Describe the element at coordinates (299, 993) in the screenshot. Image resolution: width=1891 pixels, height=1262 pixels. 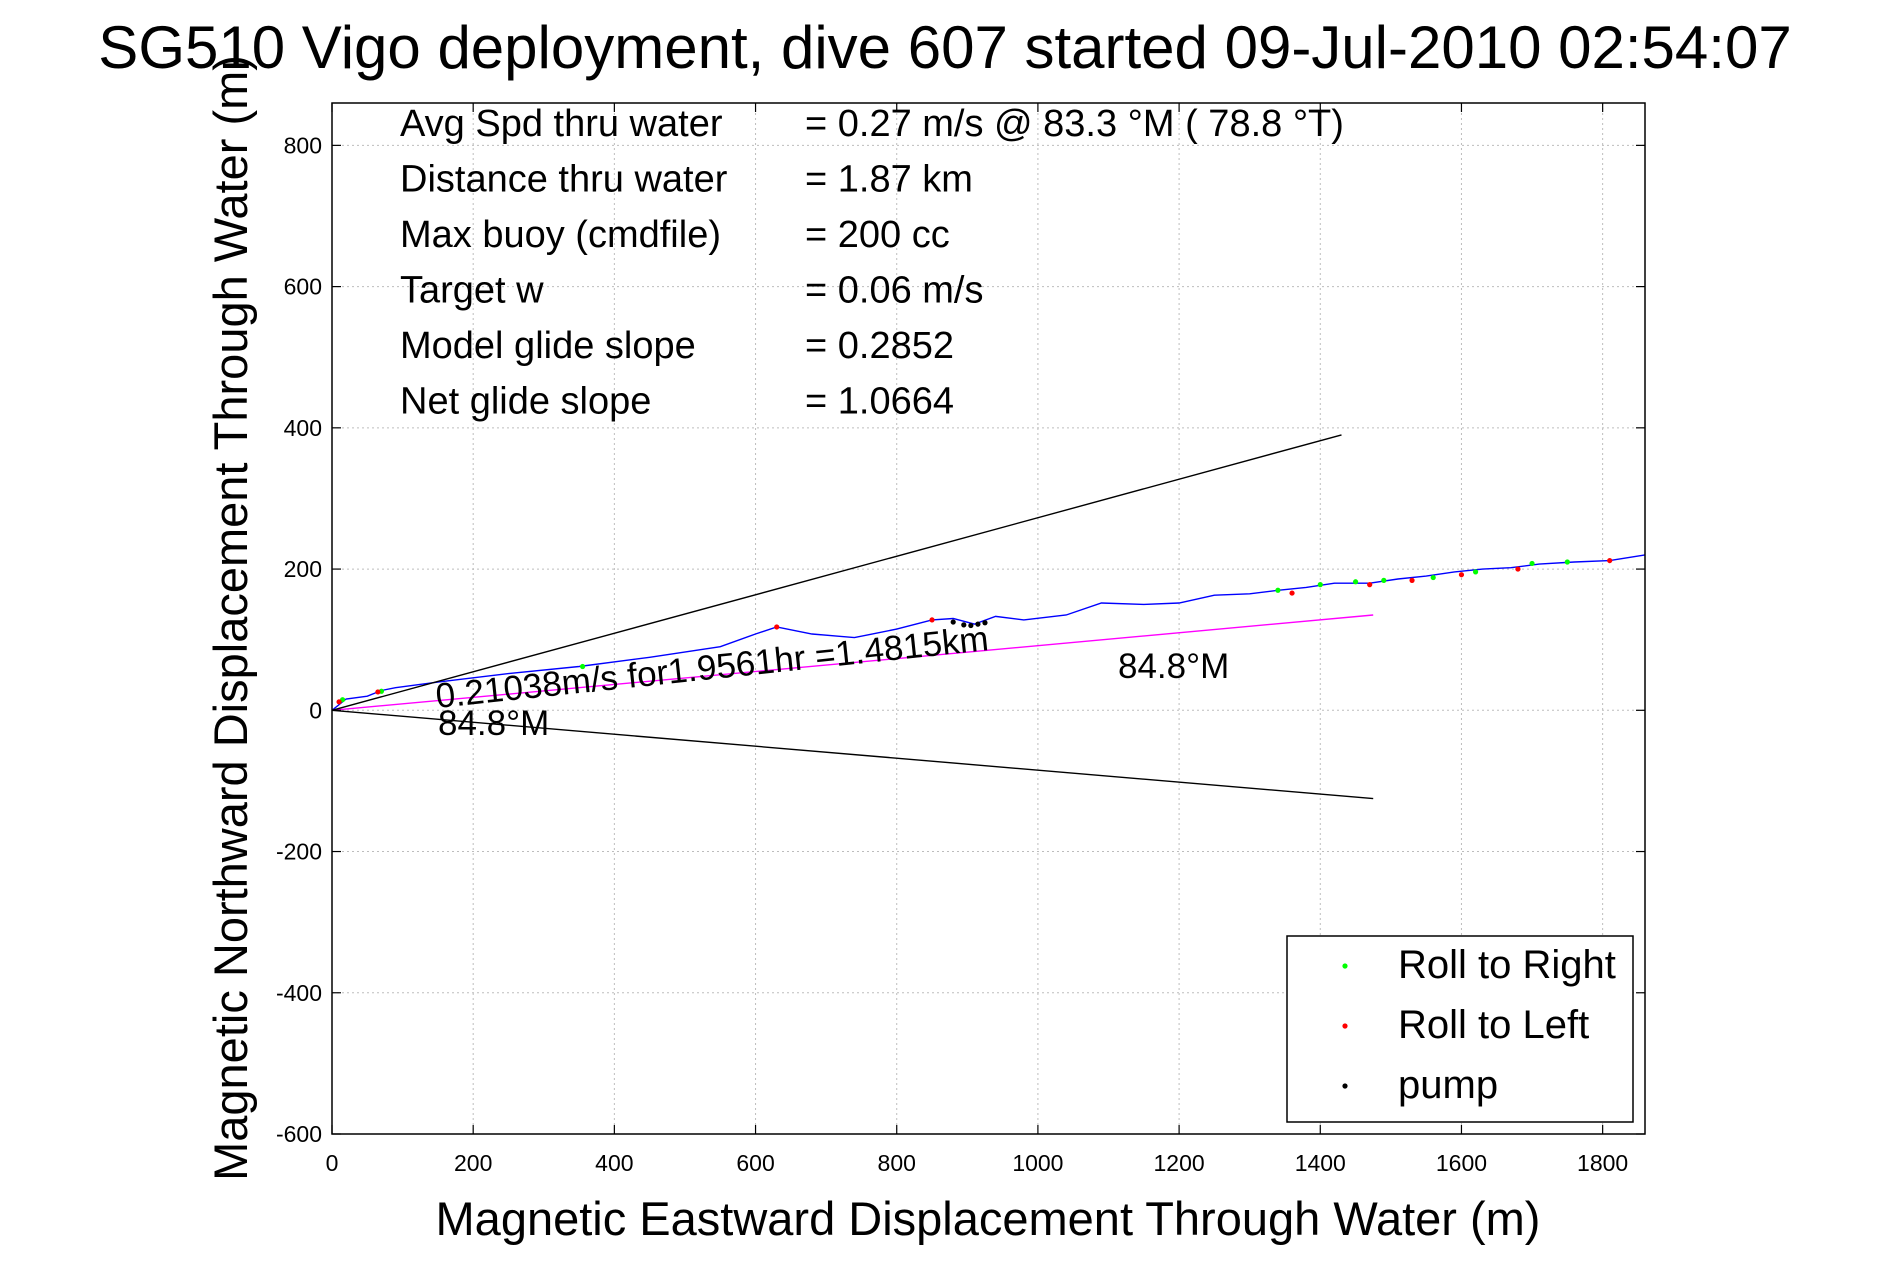
I see `y-tick-label: -400` at that location.